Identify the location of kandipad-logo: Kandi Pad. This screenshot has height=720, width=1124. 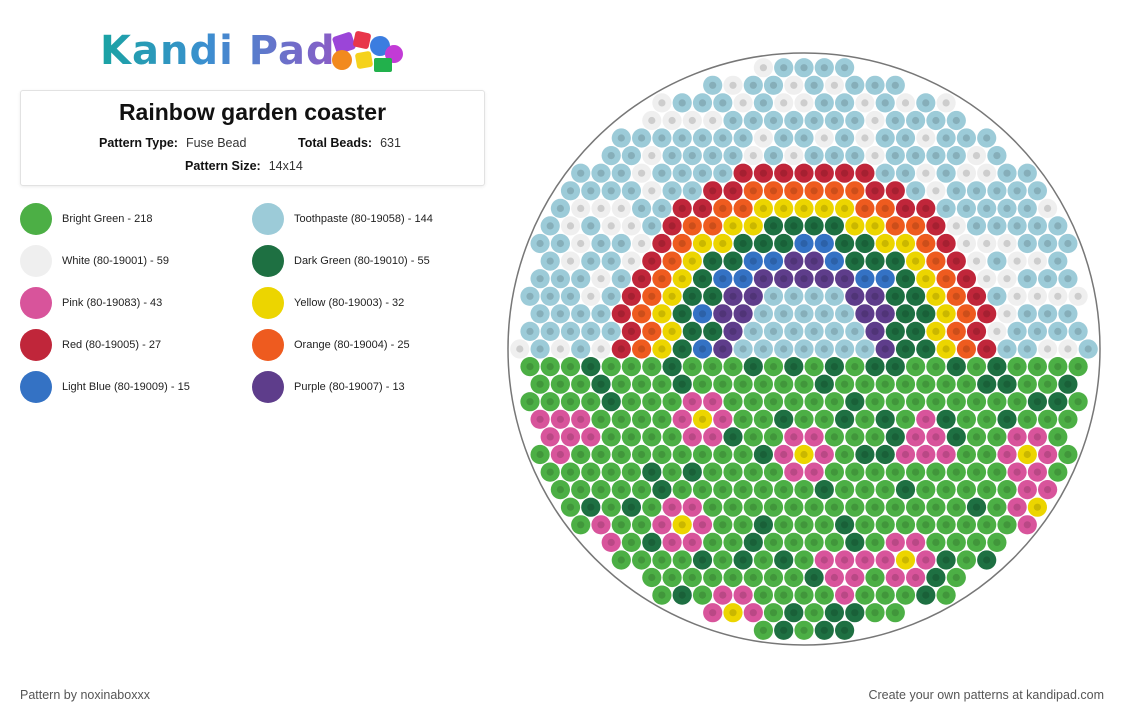
(255, 51).